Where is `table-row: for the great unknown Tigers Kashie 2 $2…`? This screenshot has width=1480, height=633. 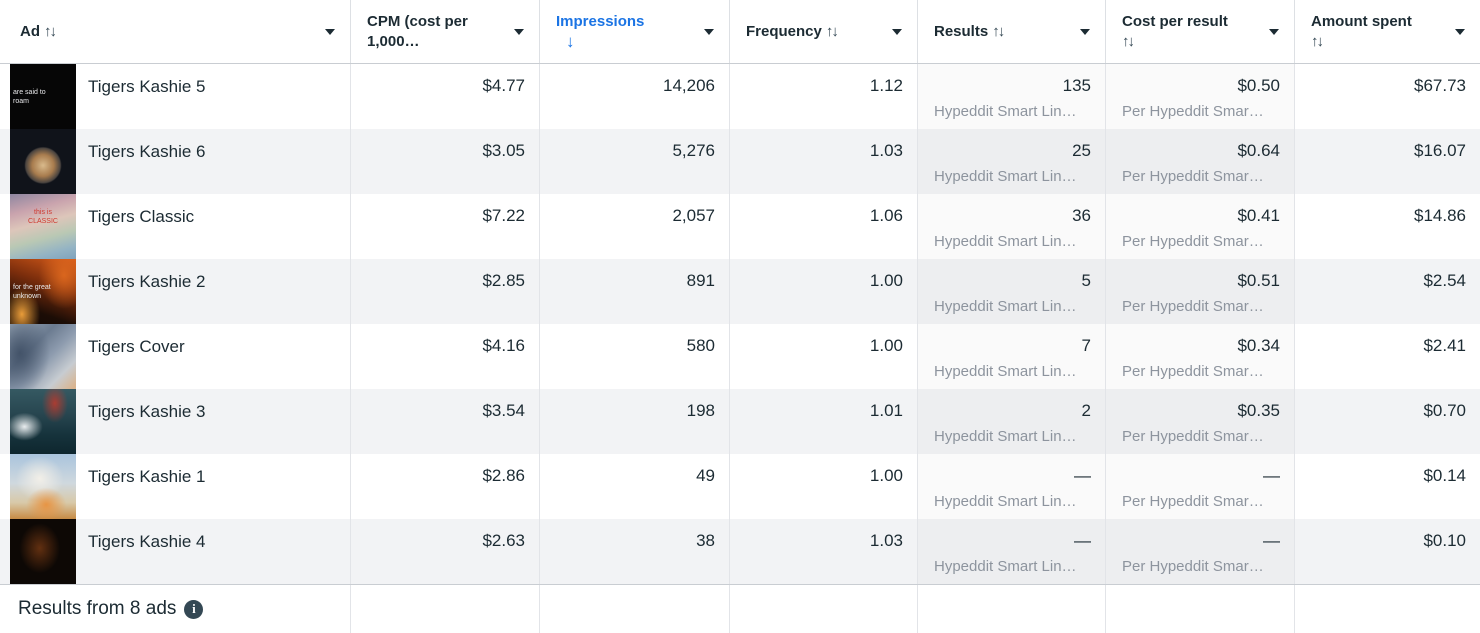
table-row: for the great unknown Tigers Kashie 2 $2… is located at coordinates (740, 291).